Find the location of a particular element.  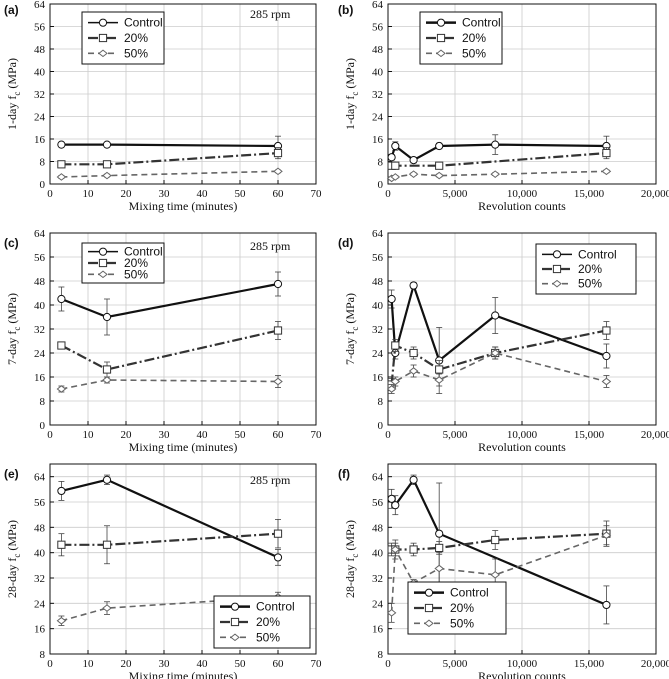

chart-e-ylabel: 28-day fc (MPa) is located at coordinates (13, 559).